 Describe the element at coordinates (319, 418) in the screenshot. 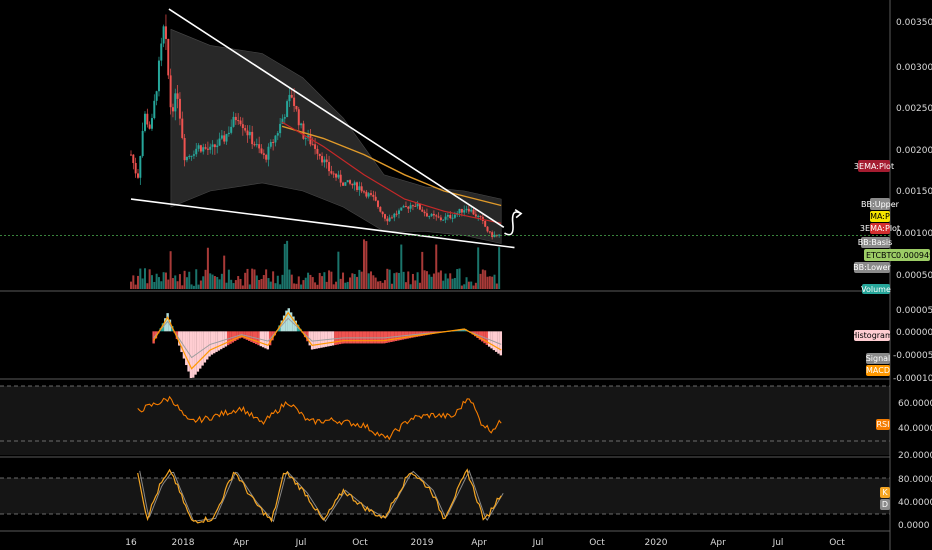

I see `rsi-pane` at that location.